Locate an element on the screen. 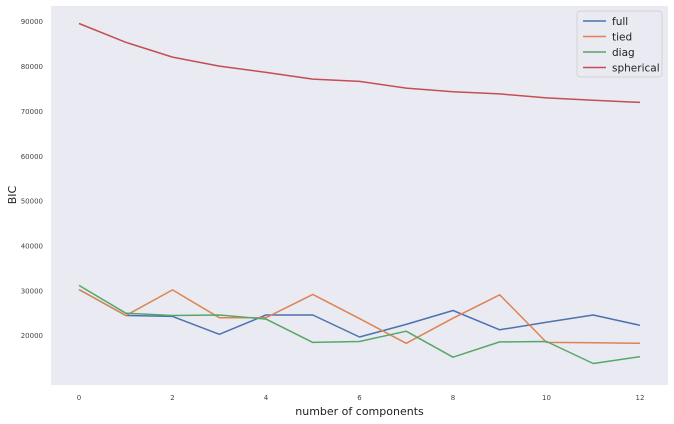  x-tick-labels: 0 2 4 6 8 10 12 is located at coordinates (361, 398).